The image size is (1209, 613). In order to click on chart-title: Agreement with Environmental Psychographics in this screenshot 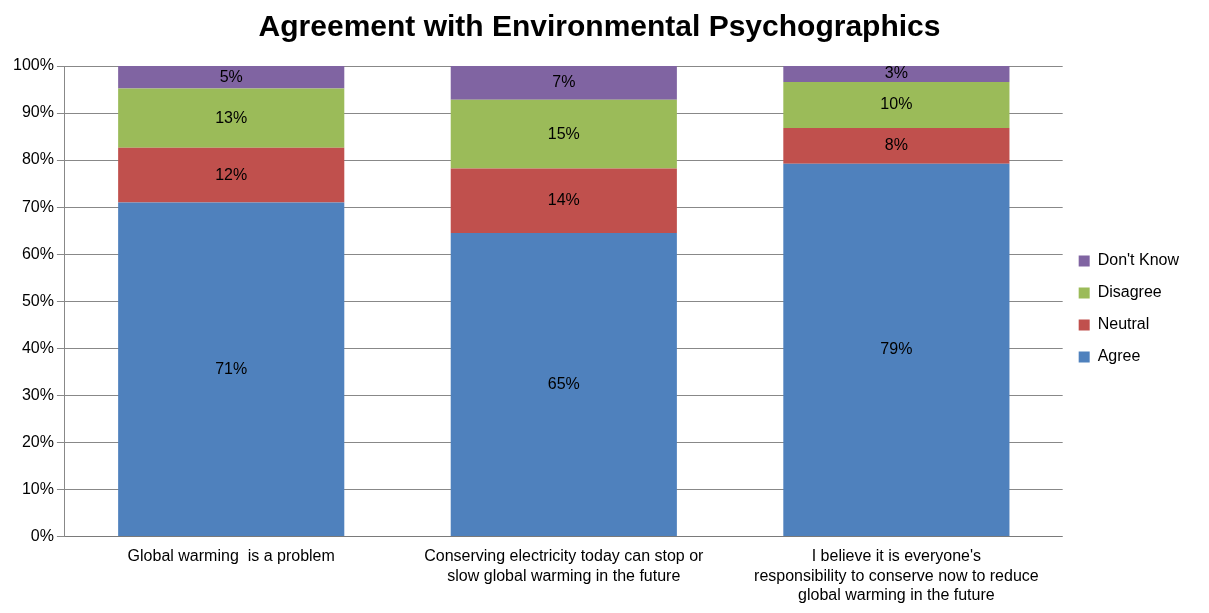, I will do `click(599, 26)`.